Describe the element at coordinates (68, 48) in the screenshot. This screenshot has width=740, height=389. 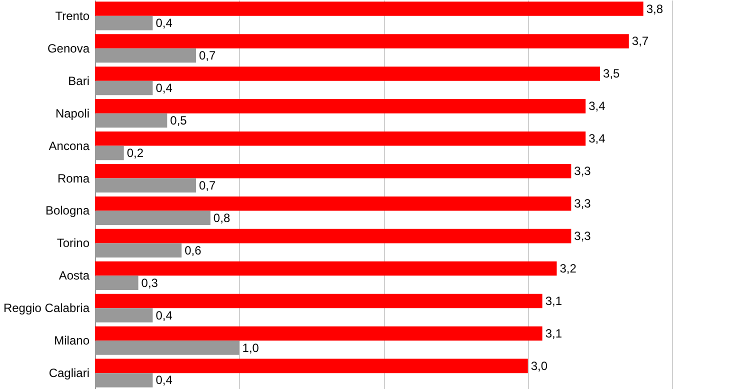
I see `y-tick-label: Genova` at that location.